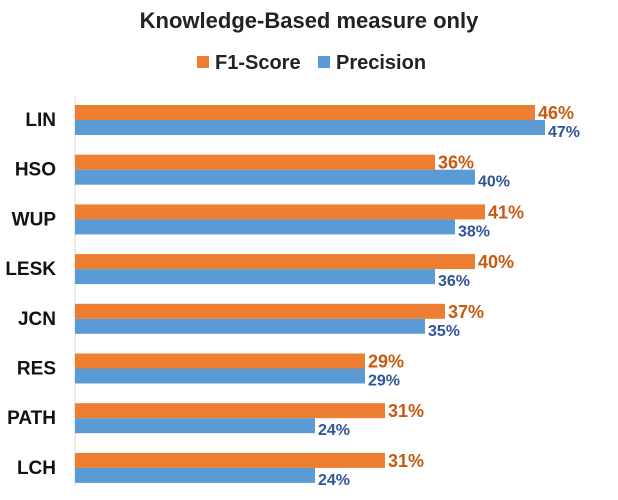 The height and width of the screenshot is (500, 618). What do you see at coordinates (506, 212) in the screenshot?
I see `data-label-f1-score-wup: 41%` at bounding box center [506, 212].